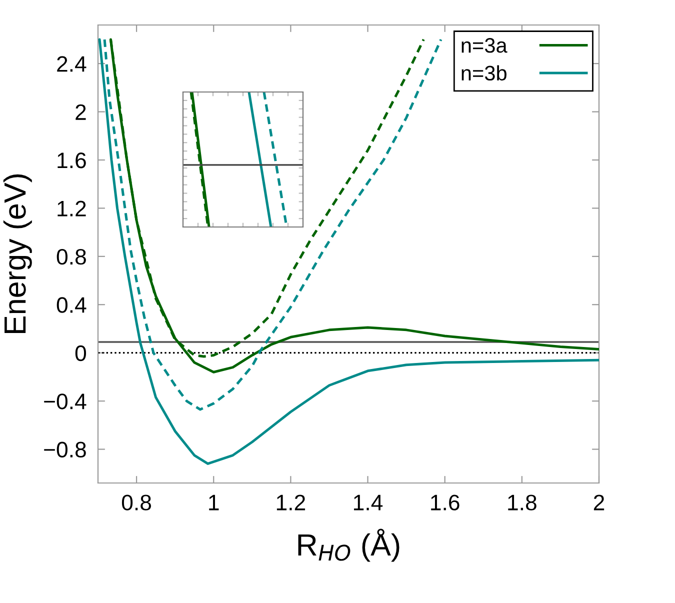 The image size is (675, 603). What do you see at coordinates (445, 502) in the screenshot?
I see `x-tick-label: 1.6` at bounding box center [445, 502].